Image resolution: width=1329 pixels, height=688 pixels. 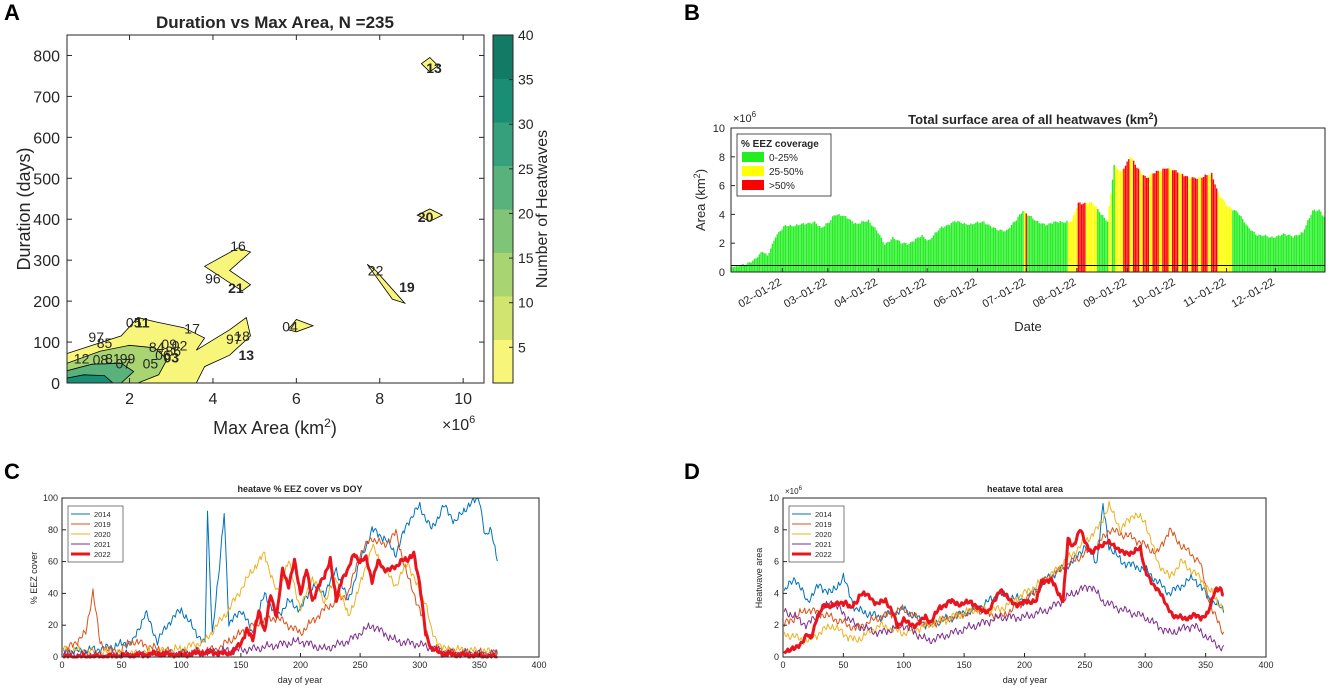 What do you see at coordinates (82, 358) in the screenshot?
I see `heatwave-year-label: 12` at bounding box center [82, 358].